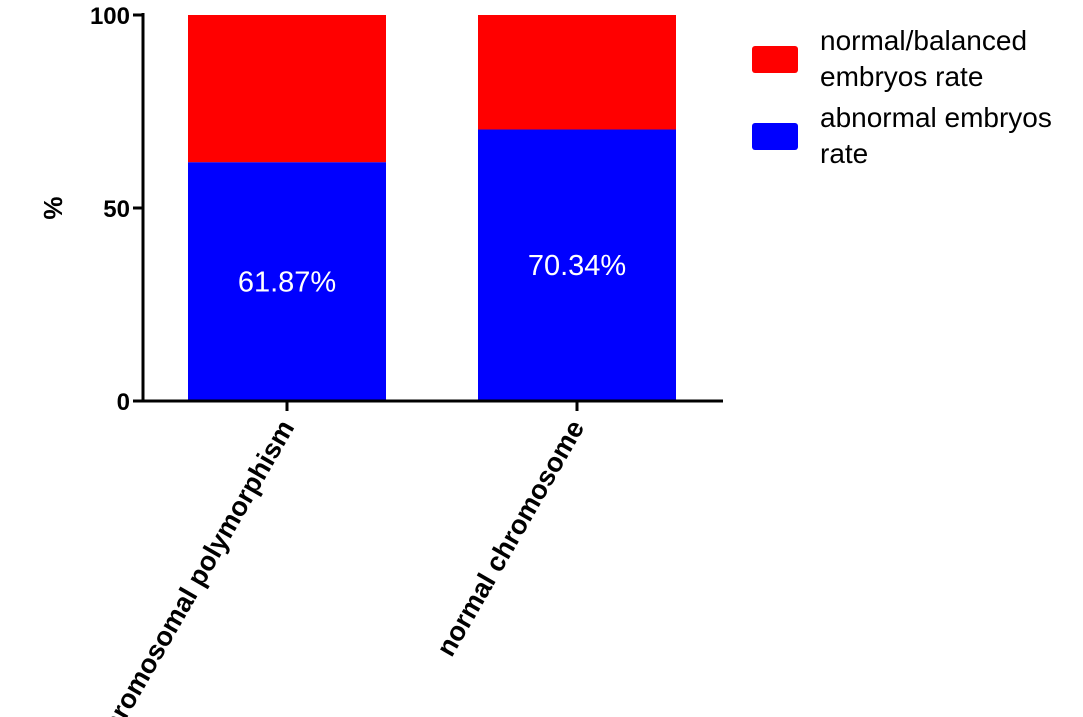 This screenshot has width=1083, height=717. Describe the element at coordinates (53, 207) in the screenshot. I see `y-axis-label: %` at that location.